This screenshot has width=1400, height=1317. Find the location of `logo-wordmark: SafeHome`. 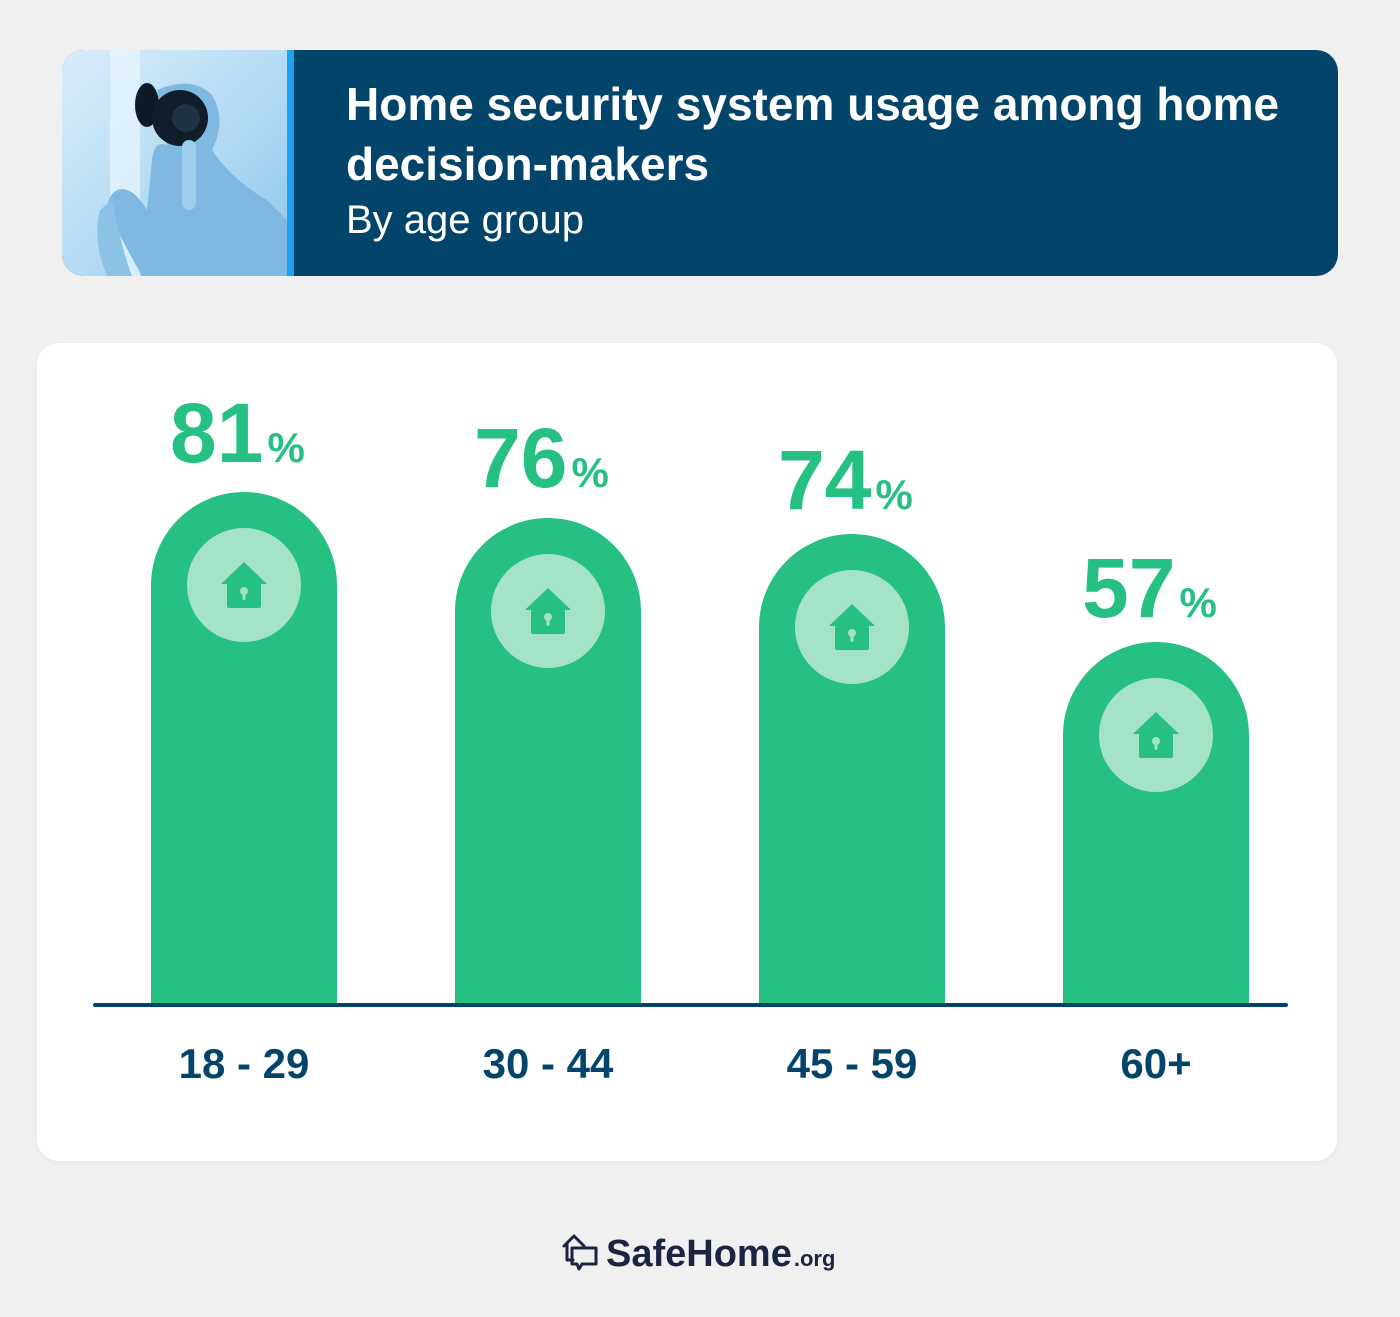

logo-wordmark: SafeHome is located at coordinates (699, 1254).